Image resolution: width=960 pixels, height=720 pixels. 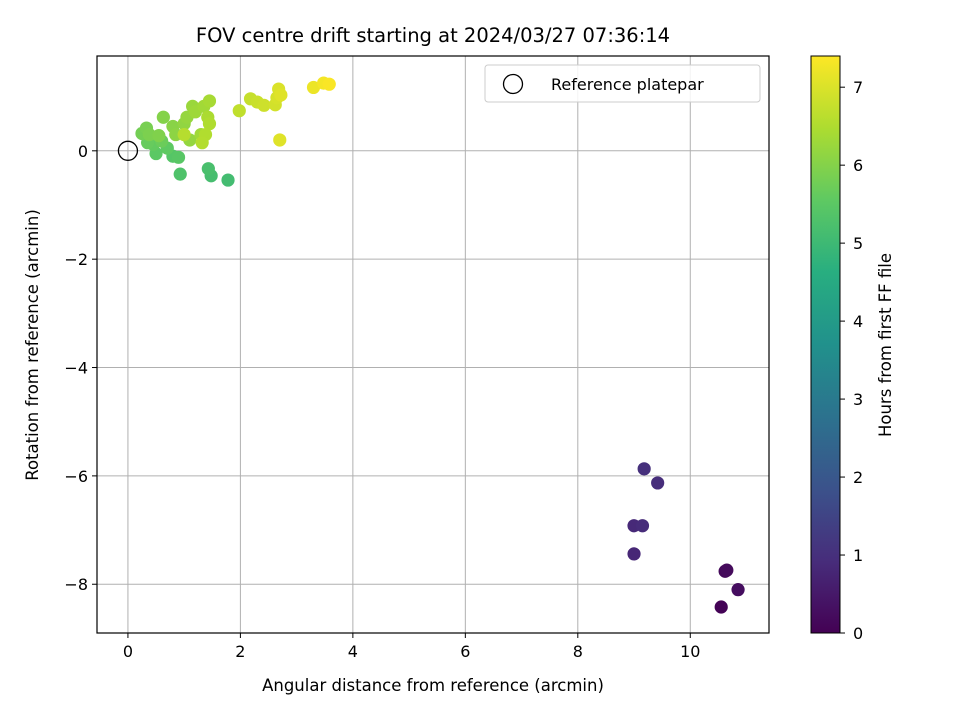 What do you see at coordinates (578, 651) in the screenshot?
I see `x-tick-label: 8` at bounding box center [578, 651].